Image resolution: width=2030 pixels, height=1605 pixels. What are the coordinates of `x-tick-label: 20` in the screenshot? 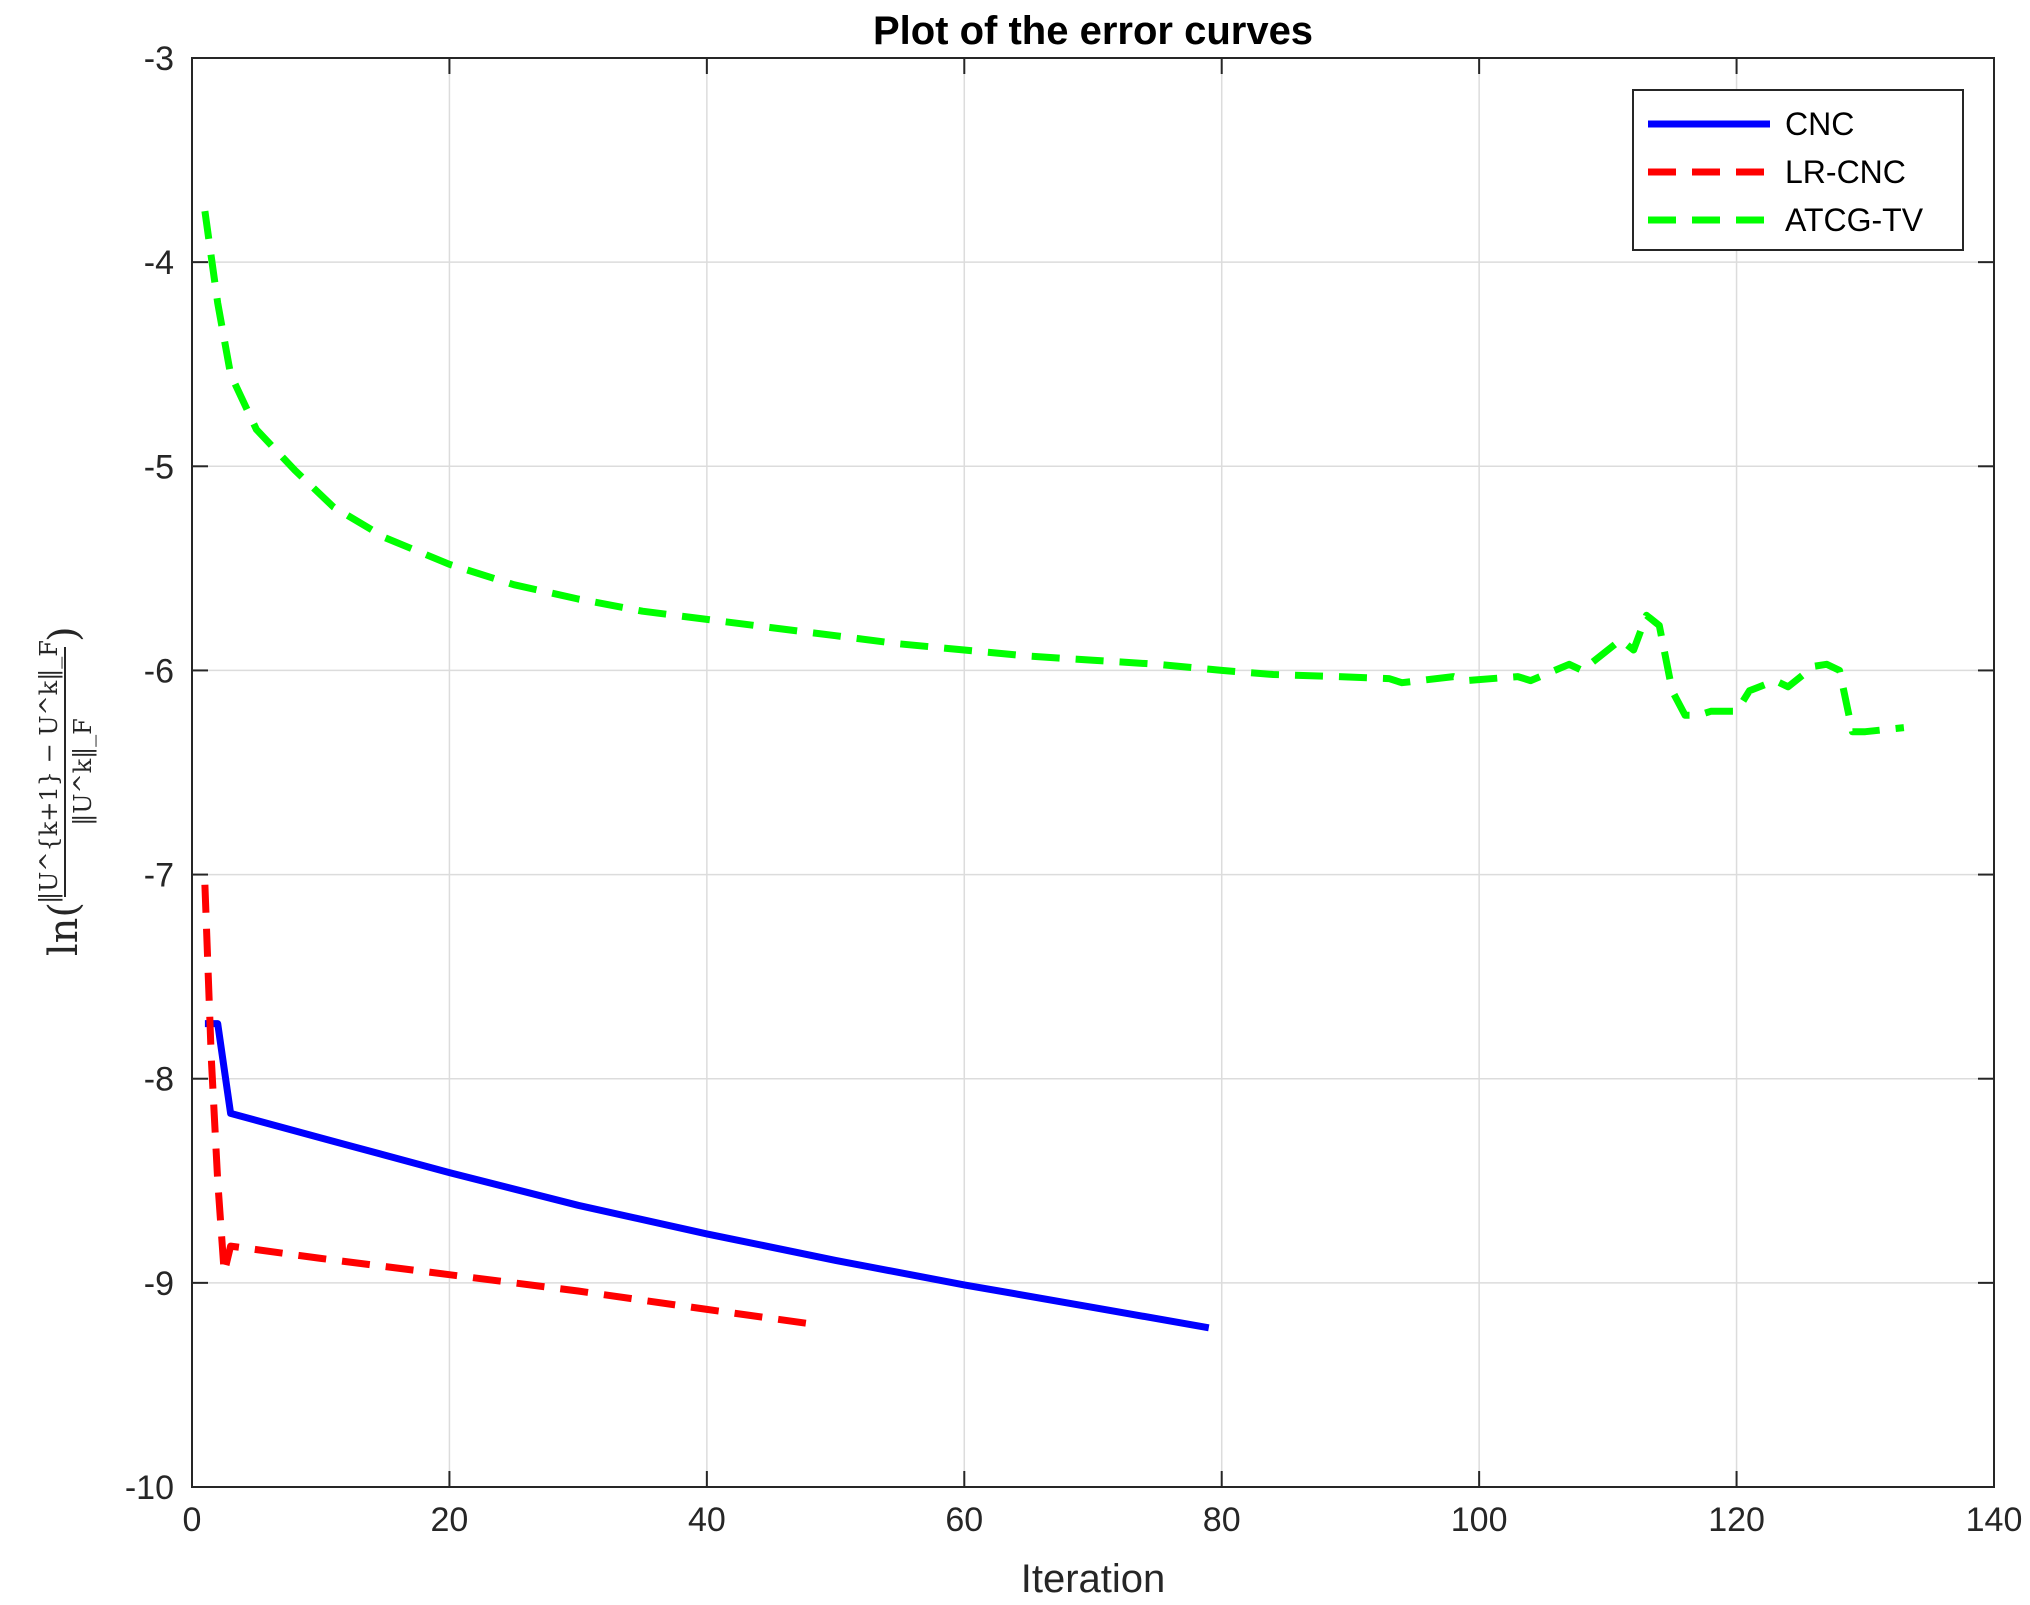 It's located at (450, 1520).